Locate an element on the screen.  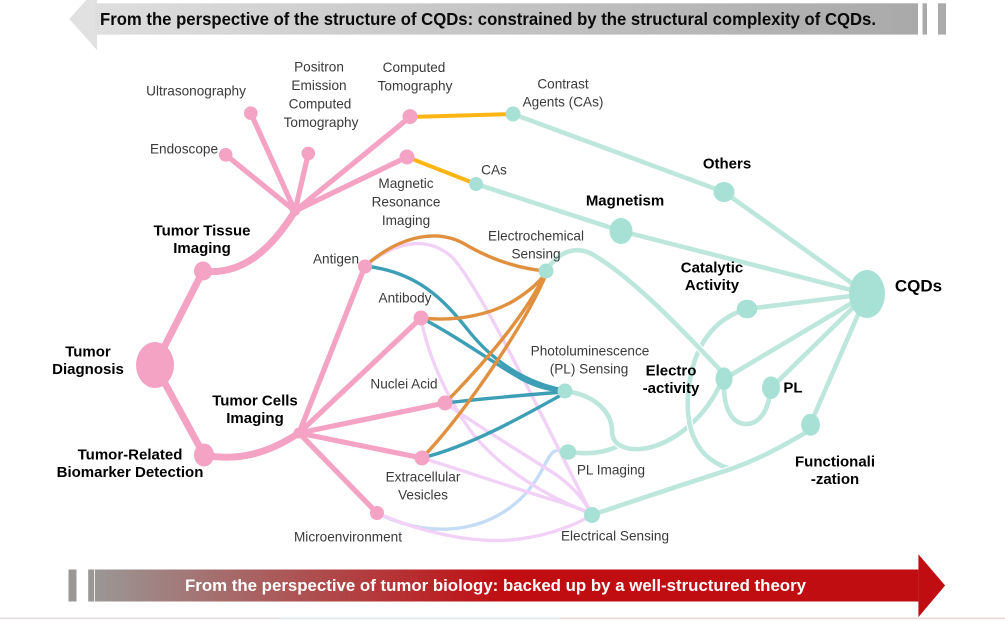
svg-text: -zation is located at coordinates (835, 479).